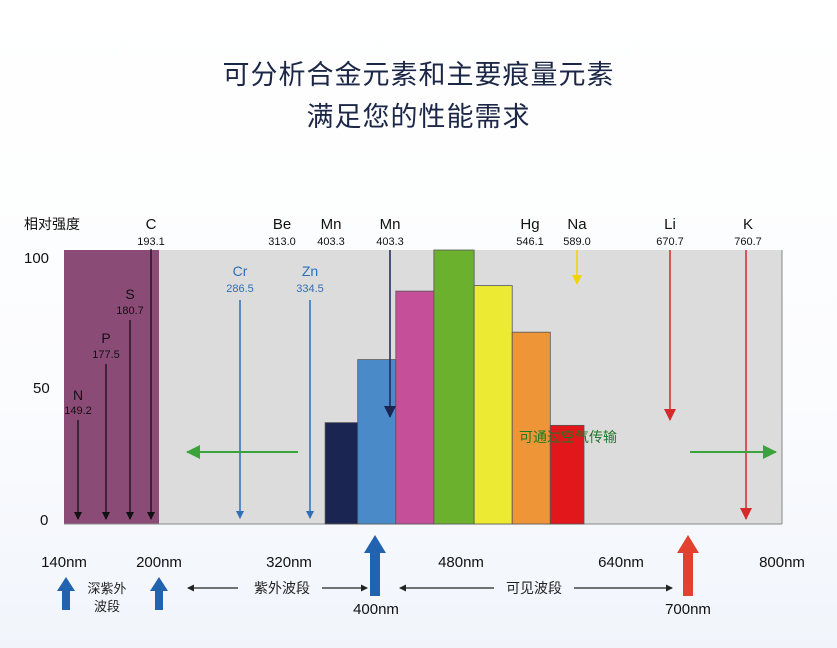 This screenshot has width=837, height=648. I want to click on x-tick-140: 140nm, so click(64, 562).